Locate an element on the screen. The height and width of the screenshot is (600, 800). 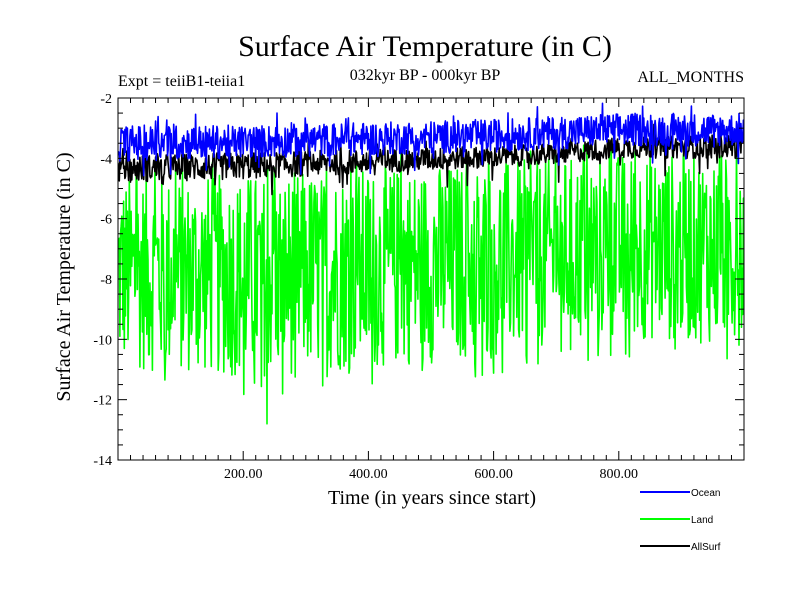
y-tick-label: -2 is located at coordinates (106, 99).